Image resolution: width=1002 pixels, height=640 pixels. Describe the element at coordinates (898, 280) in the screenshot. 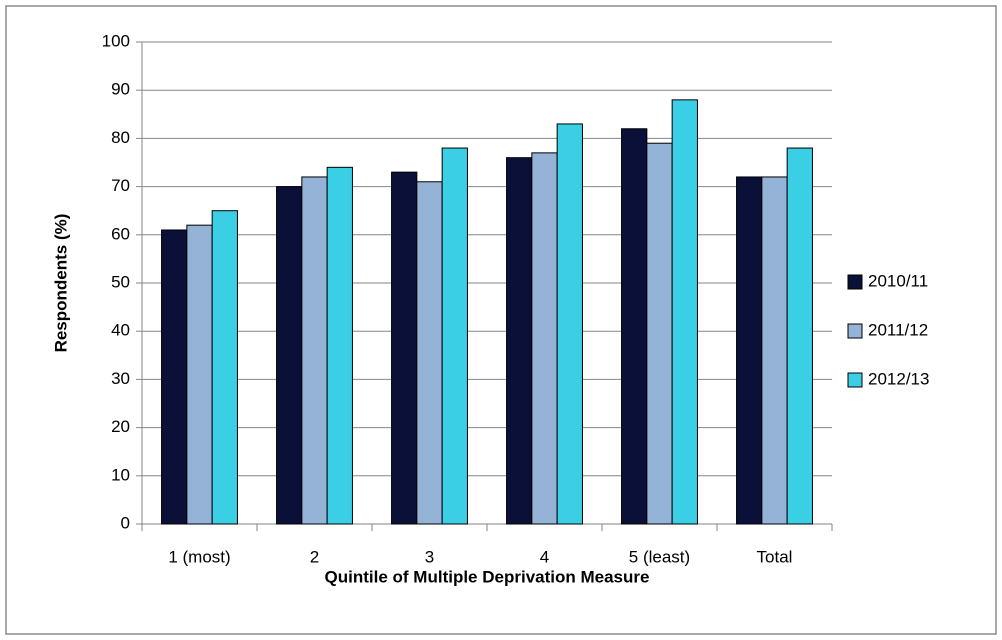

I see `legend-label: 2010/11` at that location.